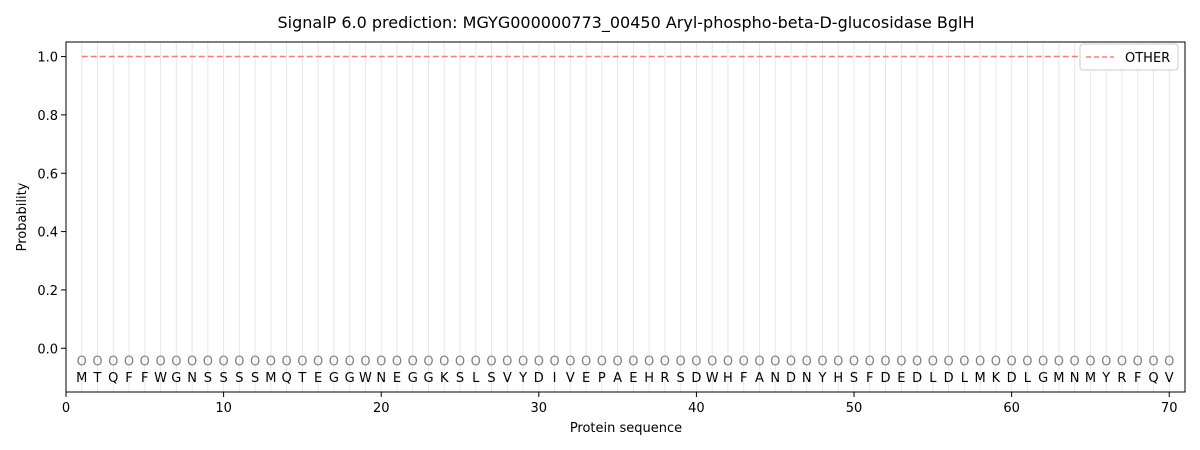 This screenshot has width=1200, height=450. I want to click on x-tick-label: 70, so click(1169, 408).